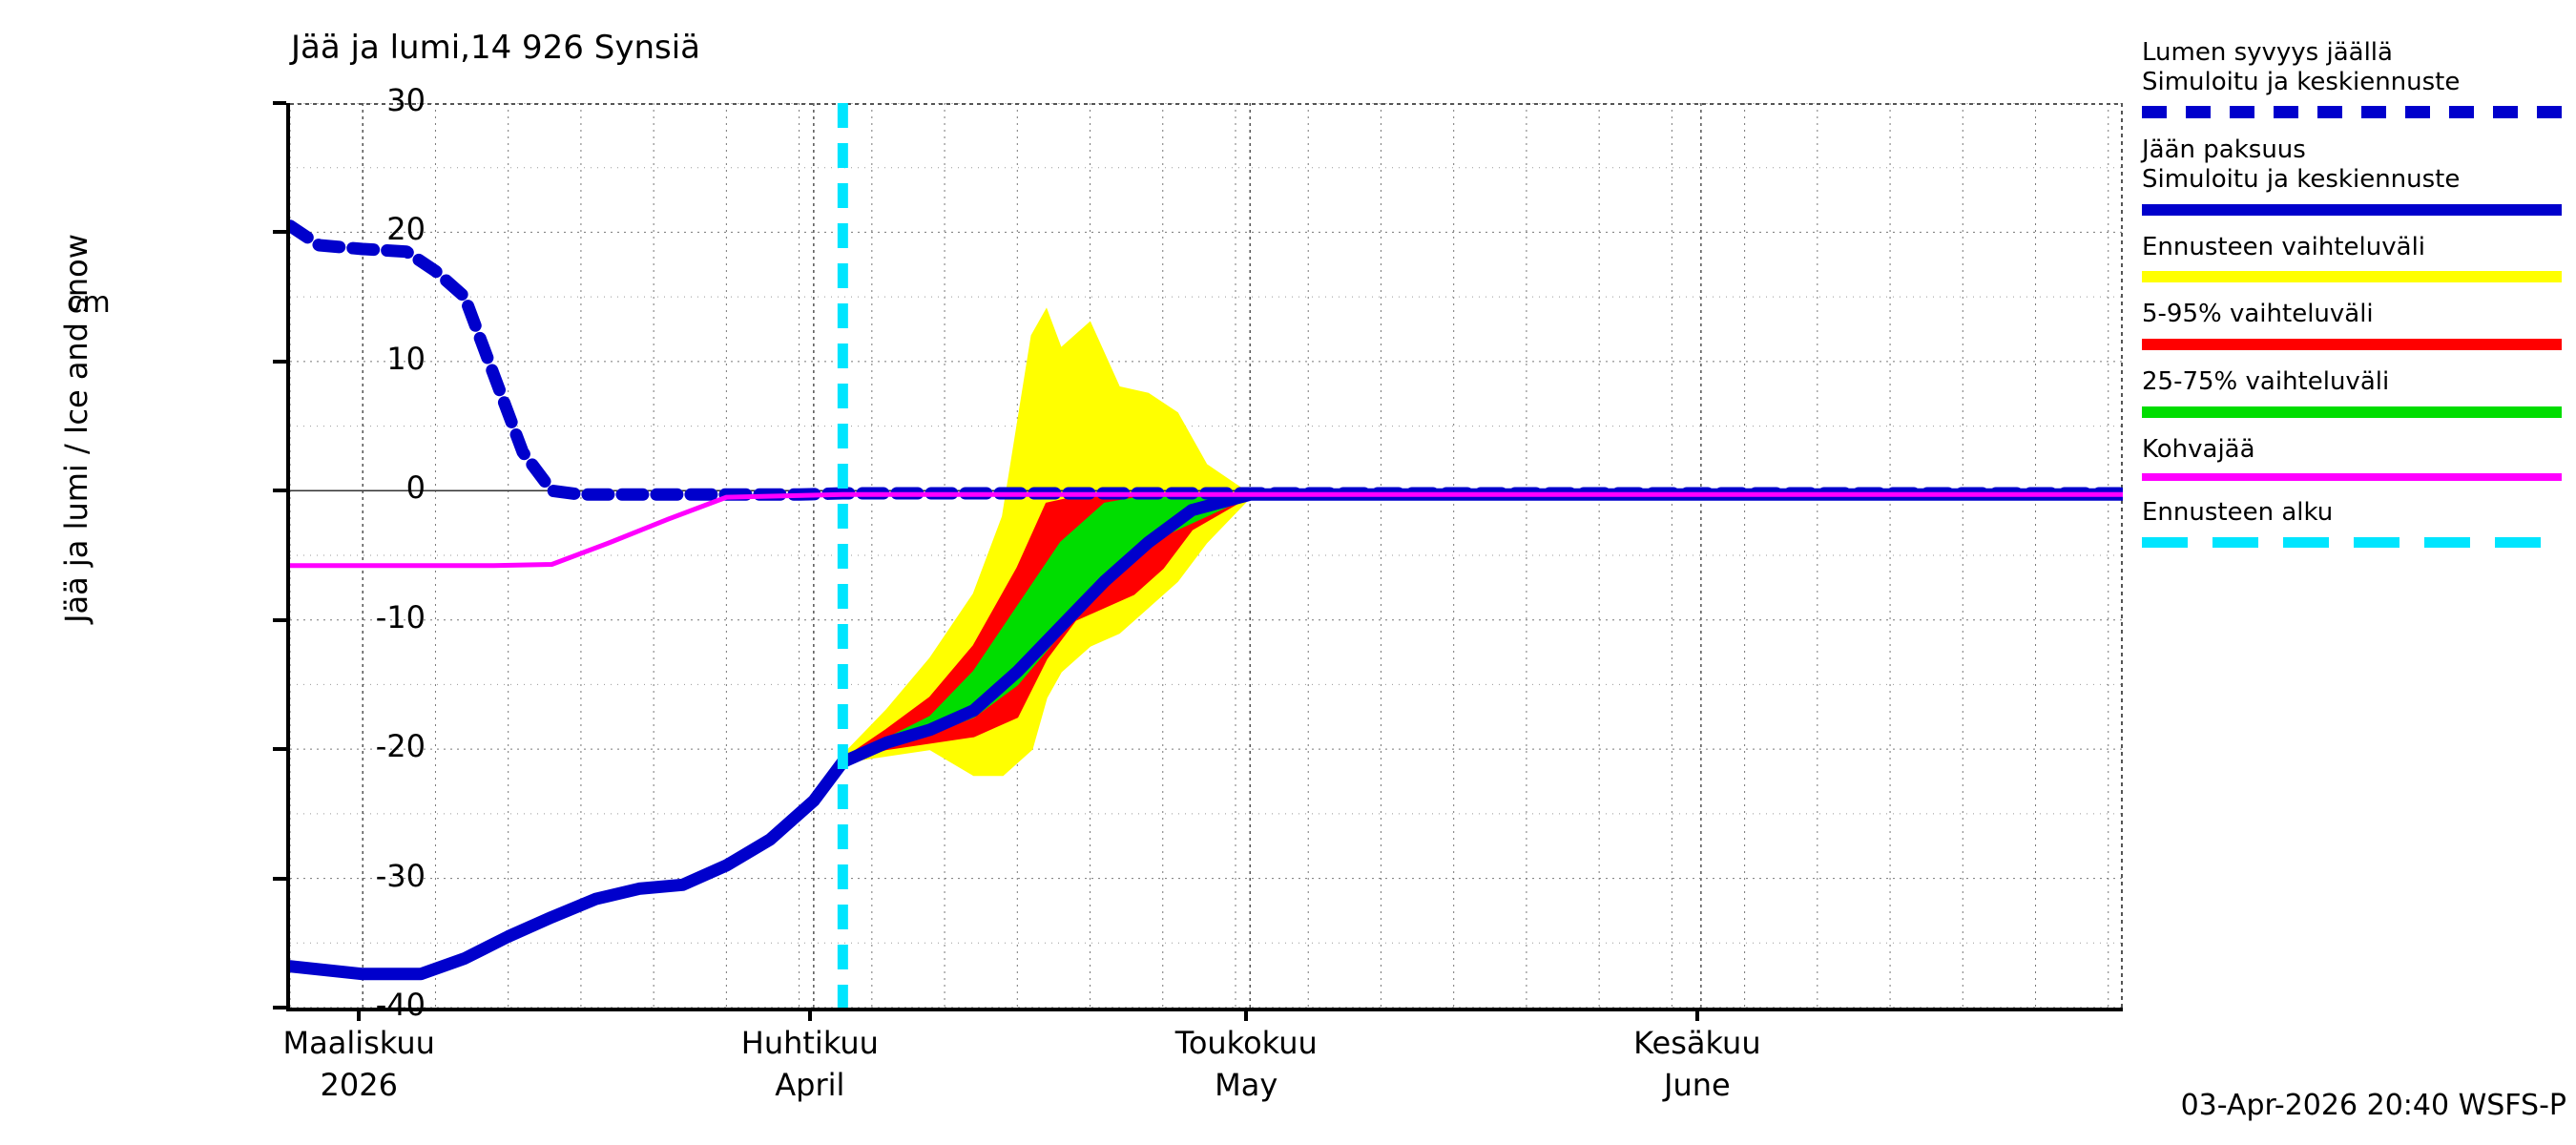  Describe the element at coordinates (406, 358) in the screenshot. I see `y-tick-label: 10` at that location.